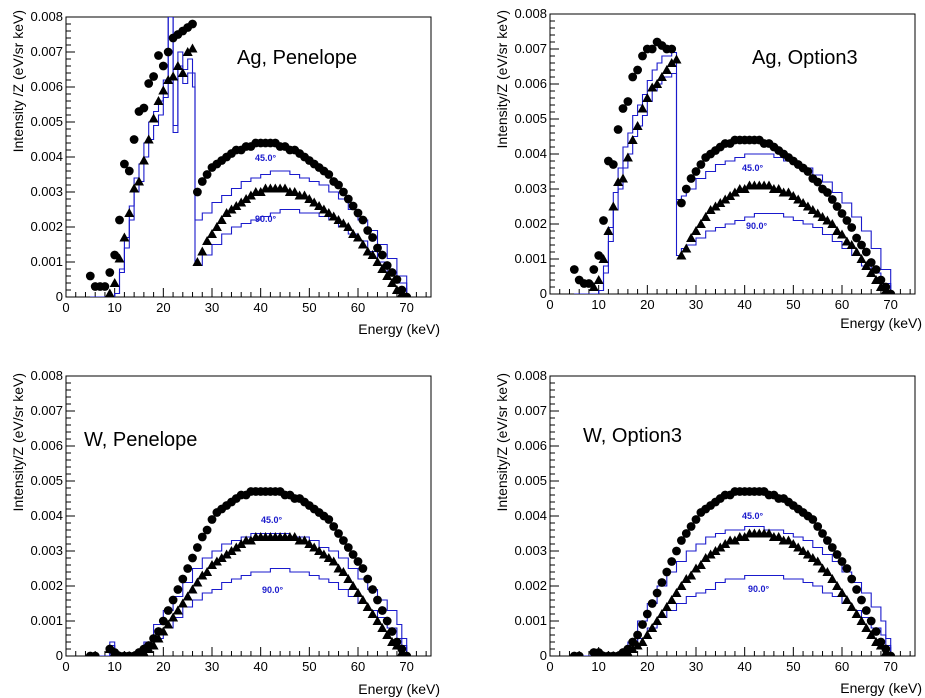 This screenshot has width=925, height=698. Describe the element at coordinates (696, 304) in the screenshot. I see `x-tick-label: 30` at that location.